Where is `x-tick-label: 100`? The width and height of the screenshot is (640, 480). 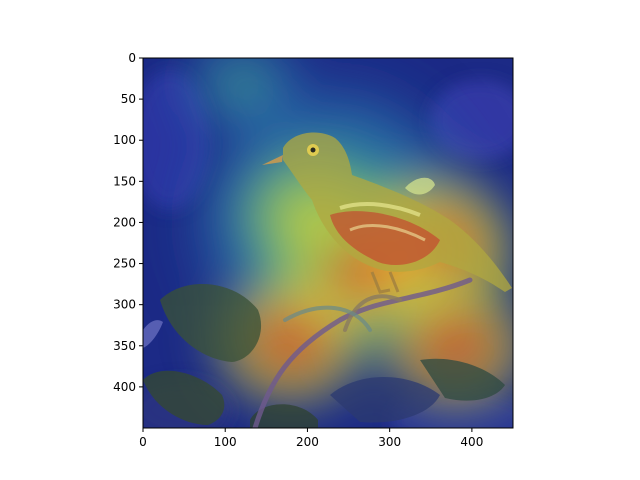
x-tick-label: 100 is located at coordinates (225, 442).